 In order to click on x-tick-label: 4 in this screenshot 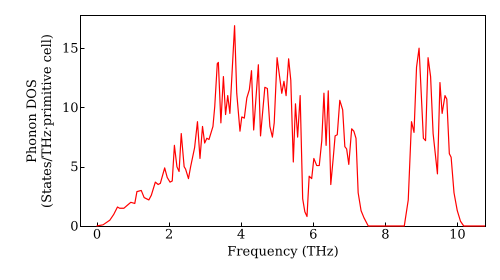, I will do `click(241, 235)`.